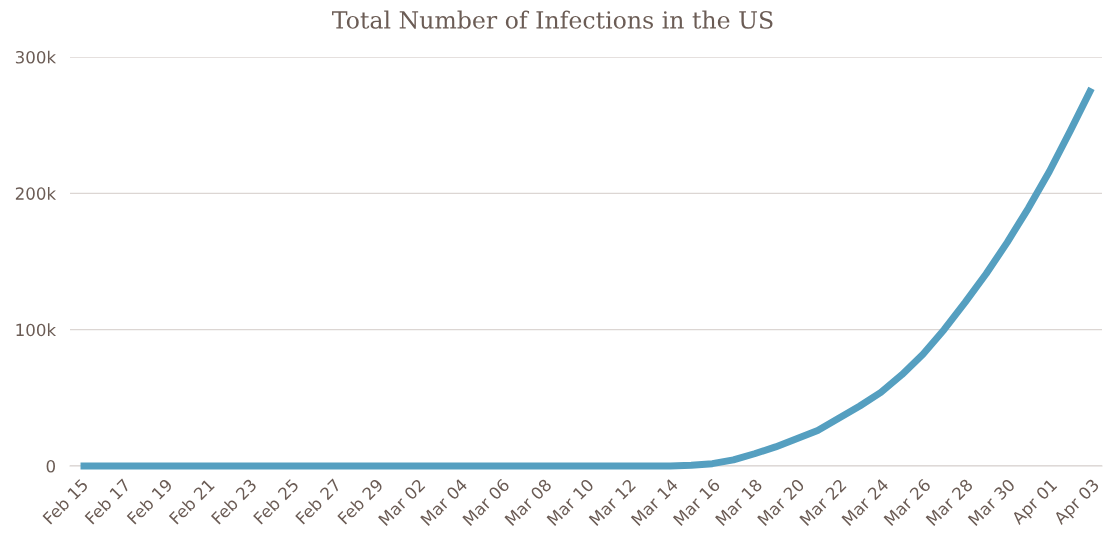 The width and height of the screenshot is (1112, 546). I want to click on y-tick-label: 300k, so click(36, 57).